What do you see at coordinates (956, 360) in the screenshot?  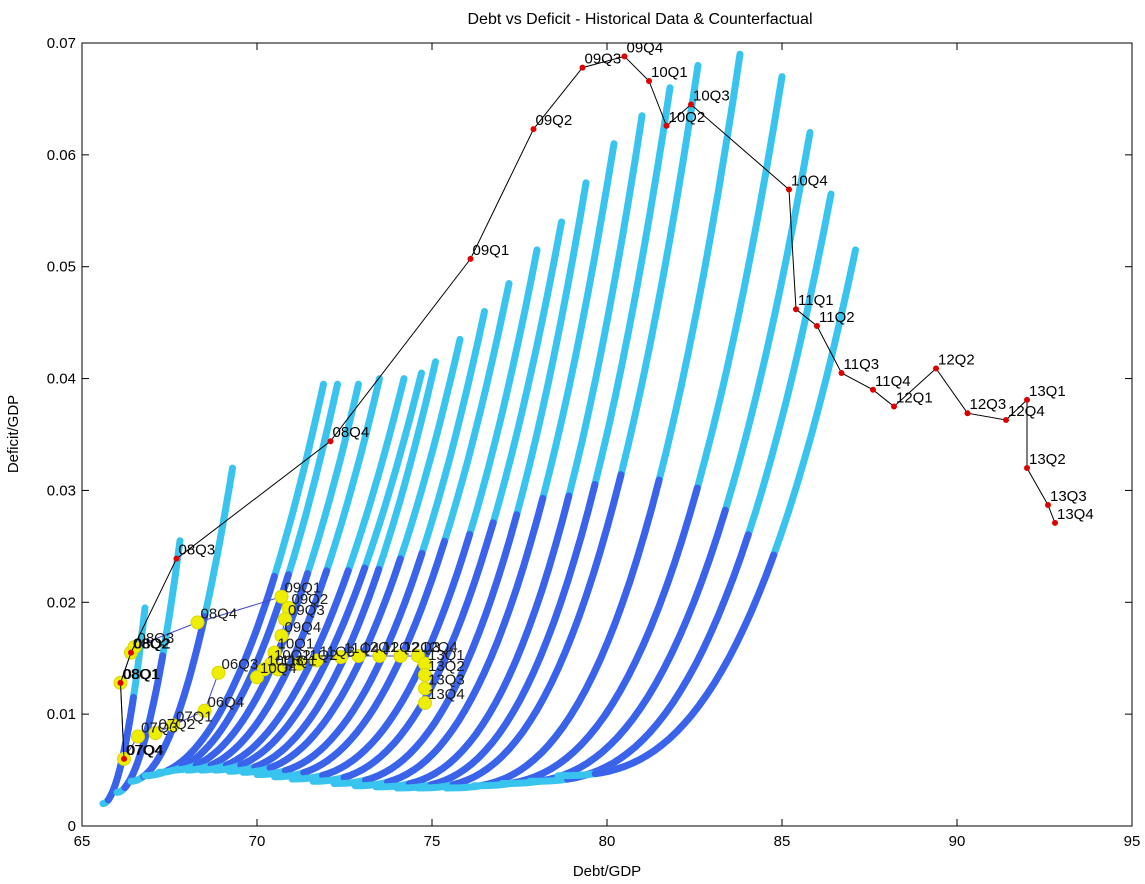 I see `historical-point-label: 12Q2` at bounding box center [956, 360].